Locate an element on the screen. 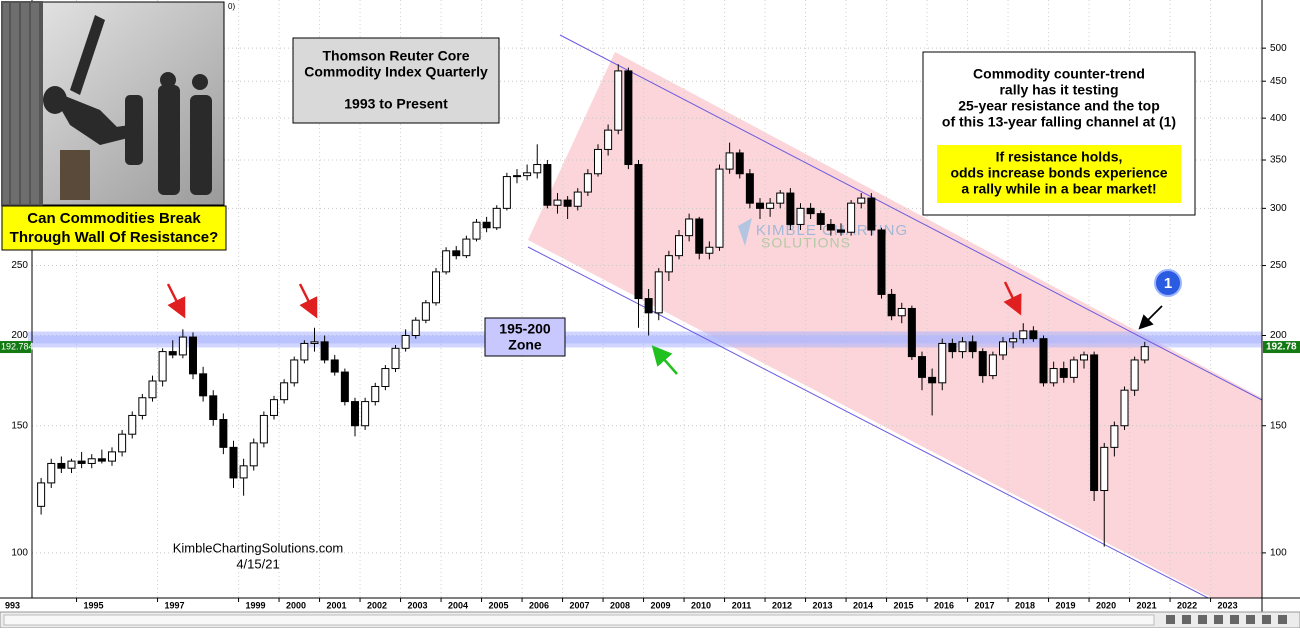  scrollbar is located at coordinates (579, 620).